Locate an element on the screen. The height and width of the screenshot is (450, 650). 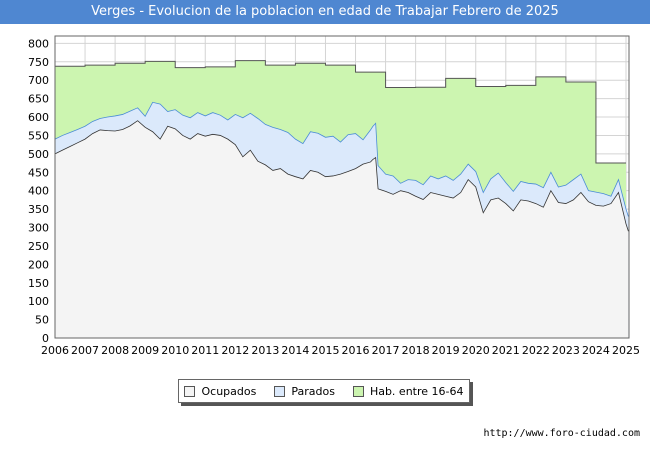
x-tick-label: 2020 is located at coordinates (476, 350).